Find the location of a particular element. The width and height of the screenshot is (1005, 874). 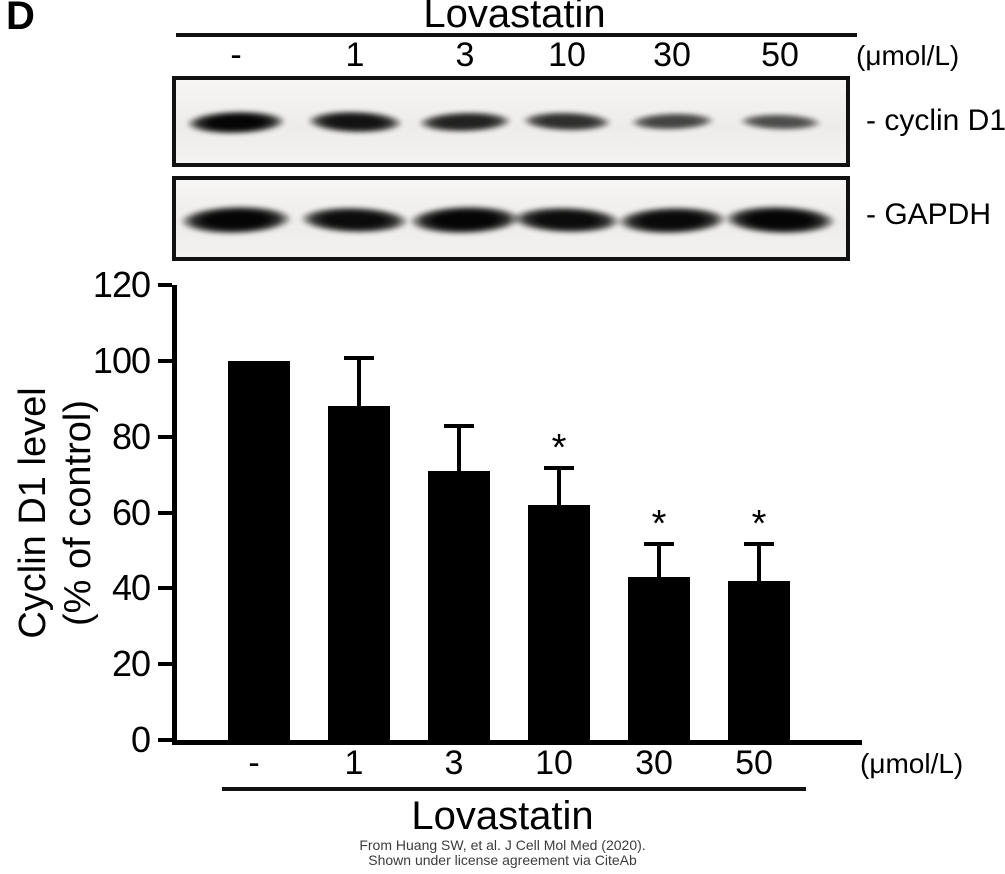

western-blot-cyclin-d1 is located at coordinates (511, 121).